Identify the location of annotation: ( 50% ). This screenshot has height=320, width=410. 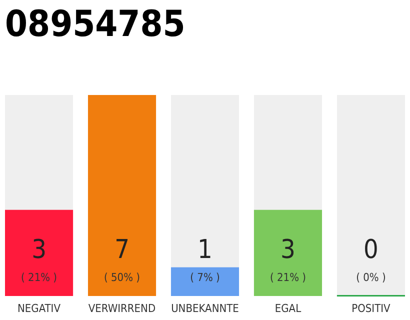
(122, 277).